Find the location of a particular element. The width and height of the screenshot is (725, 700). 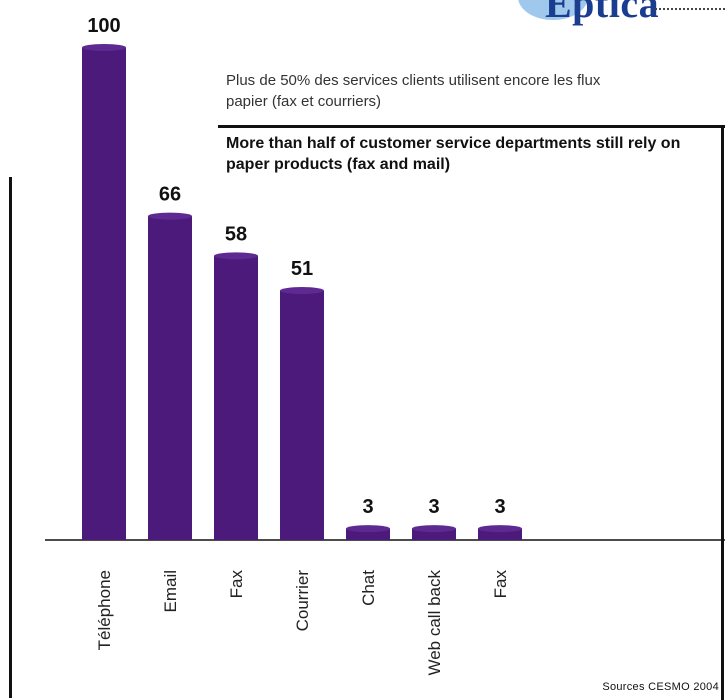

source-note: Sources CESMO 2004 is located at coordinates (660, 687).